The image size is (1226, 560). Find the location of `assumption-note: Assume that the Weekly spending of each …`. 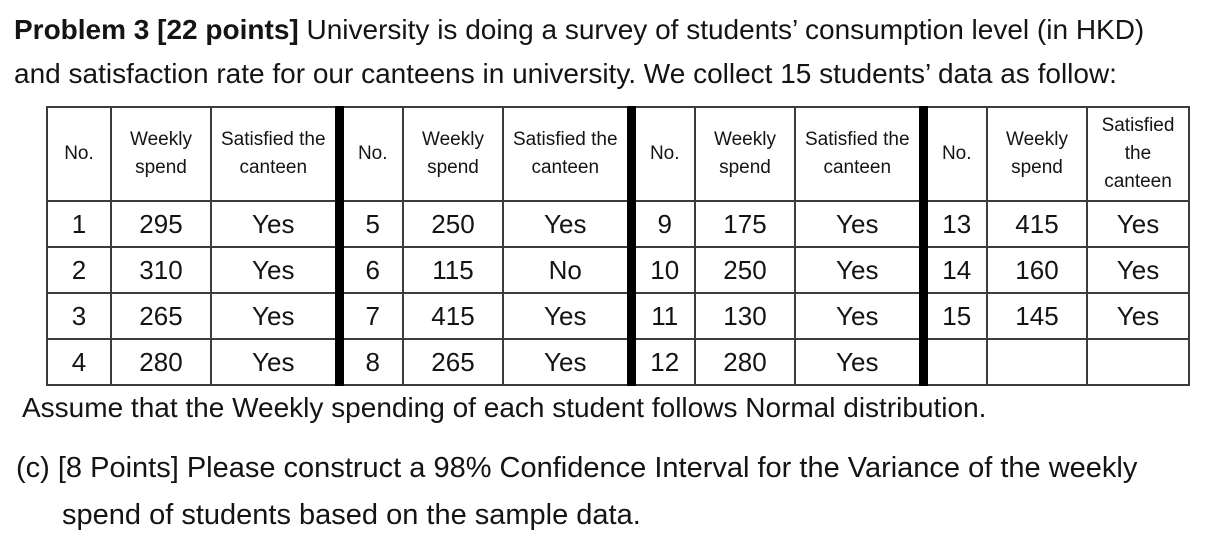

assumption-note: Assume that the Weekly spending of each … is located at coordinates (504, 407).